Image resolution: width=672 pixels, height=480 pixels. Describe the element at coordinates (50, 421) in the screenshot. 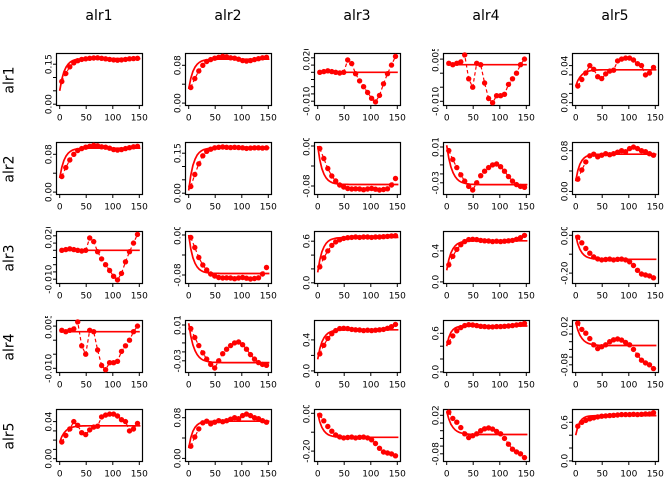

I see `y-tick-label: 0.04` at that location.